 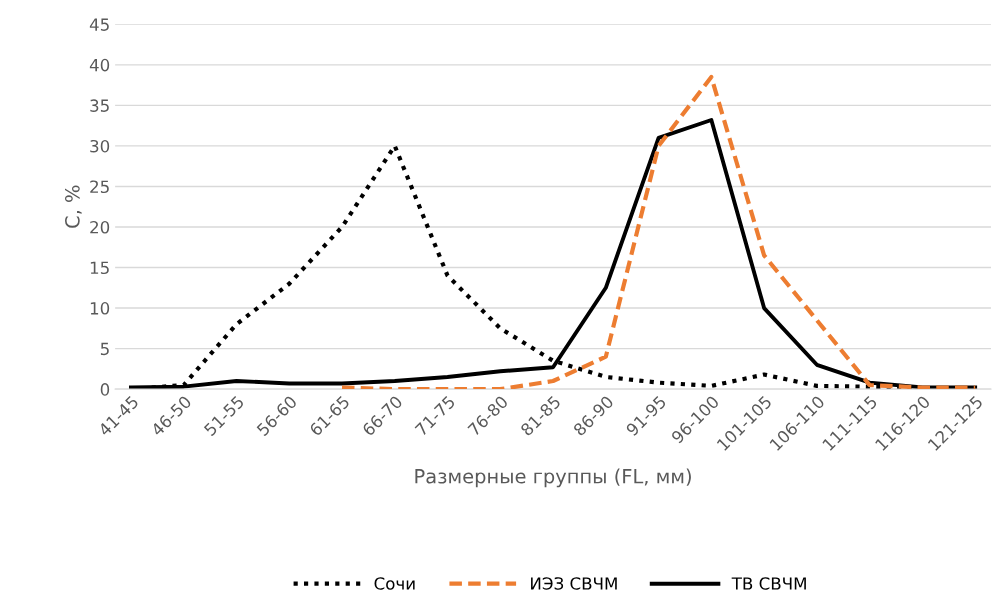 I want to click on y-tick-label: 30, so click(x=100, y=146).